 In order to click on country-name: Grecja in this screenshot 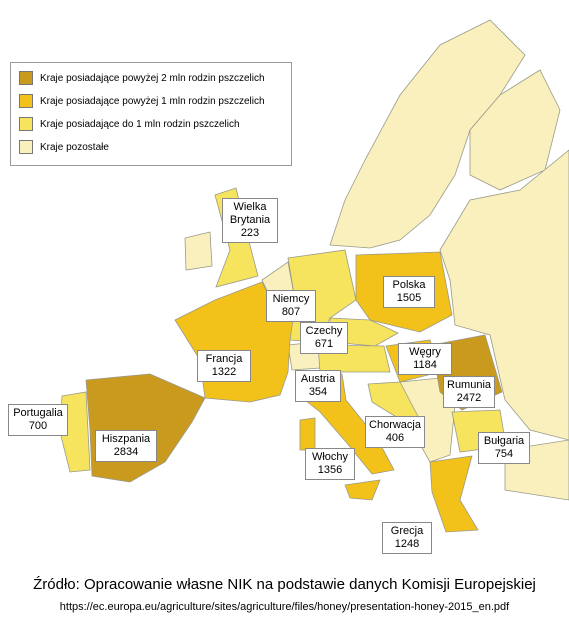, I will do `click(407, 531)`.